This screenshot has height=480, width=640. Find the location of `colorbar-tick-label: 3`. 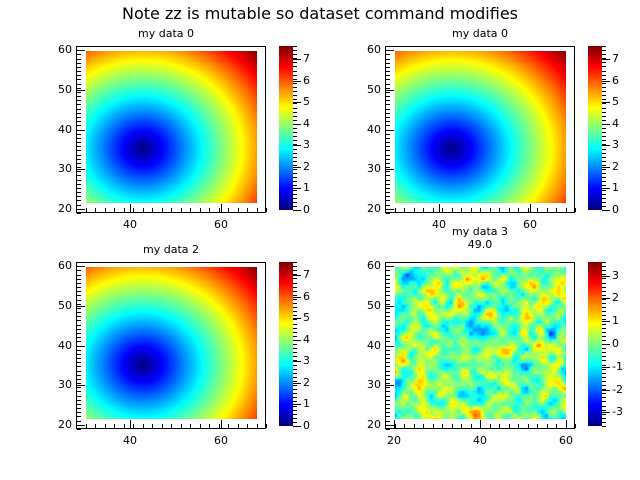

colorbar-tick-label: 3 is located at coordinates (306, 144).